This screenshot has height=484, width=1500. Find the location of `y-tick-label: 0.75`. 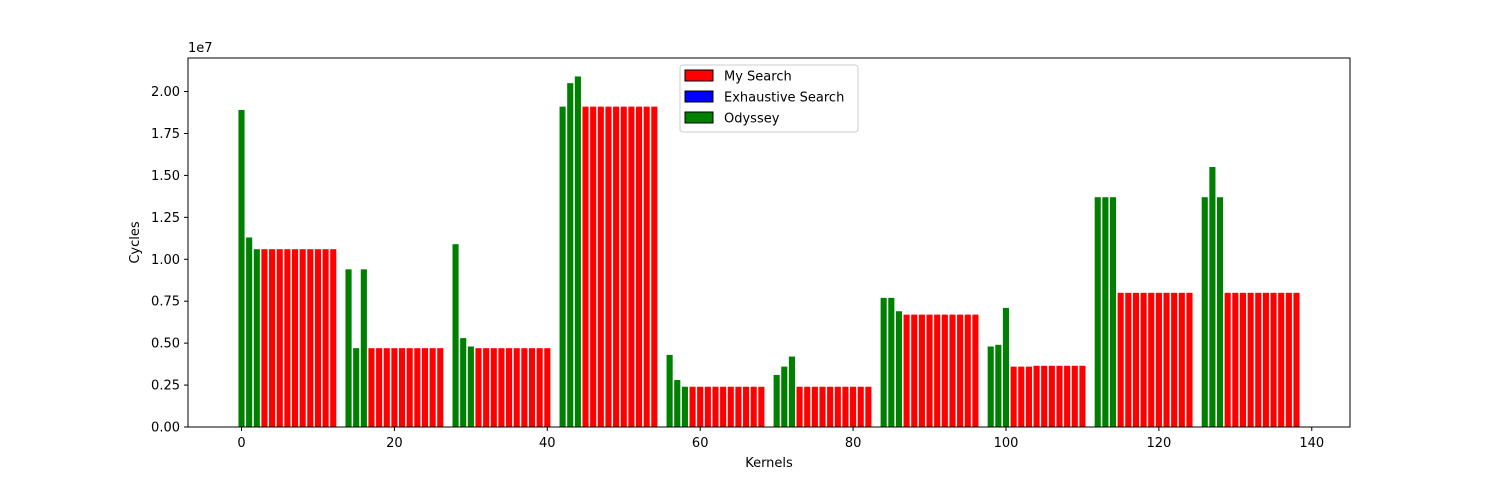

y-tick-label: 0.75 is located at coordinates (165, 302).